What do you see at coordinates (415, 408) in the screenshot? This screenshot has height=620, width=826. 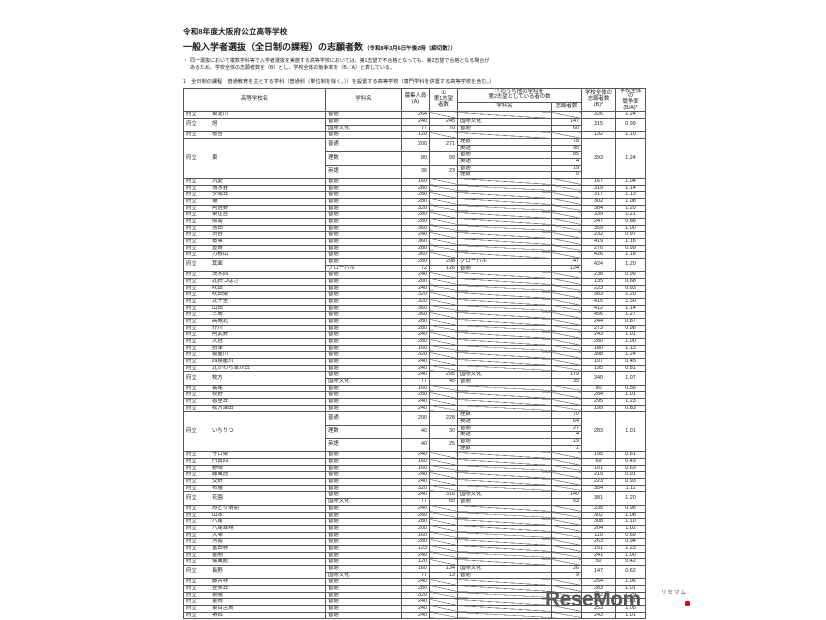 I see `table-row: 府立 枚方津田 普通 240 199 0.83` at bounding box center [415, 408].